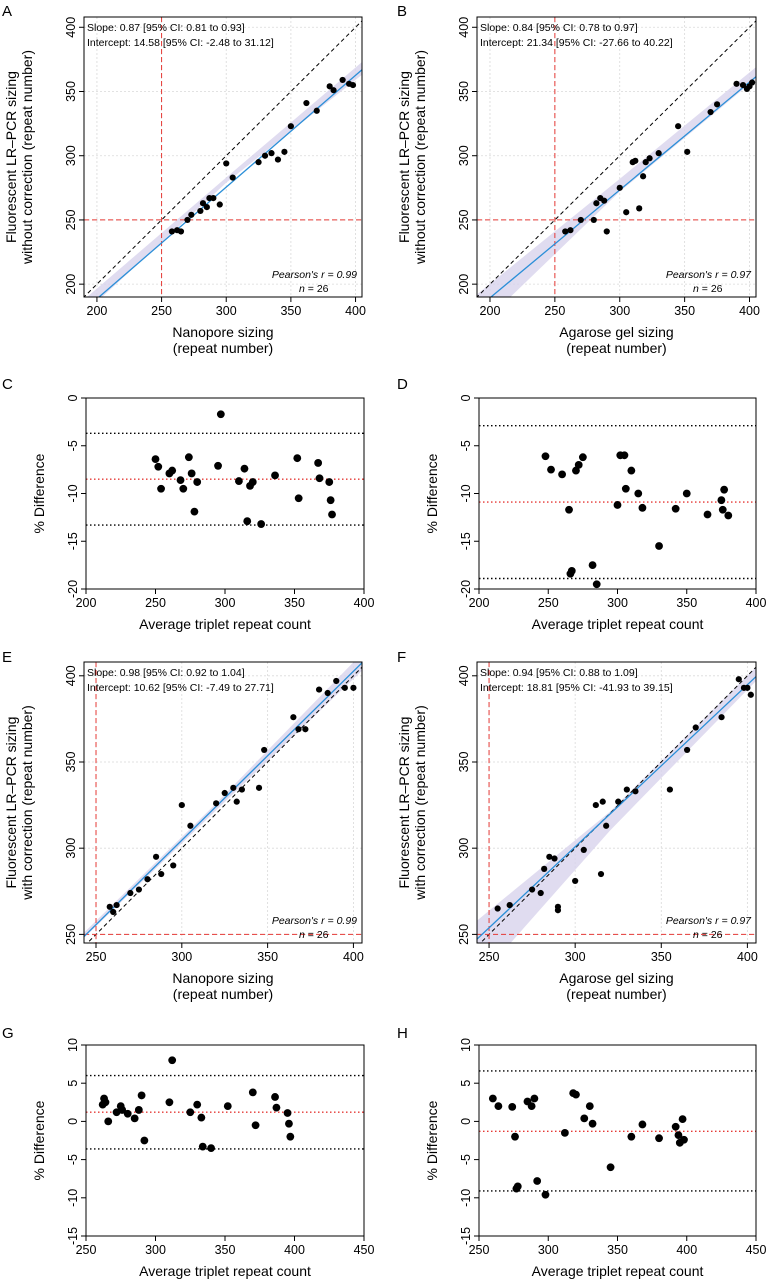 The height and width of the screenshot is (1280, 768). Describe the element at coordinates (559, 28) in the screenshot. I see `regression-annotation: Slope: 0.84 [95% CI: 0.78 to 0.97]` at that location.